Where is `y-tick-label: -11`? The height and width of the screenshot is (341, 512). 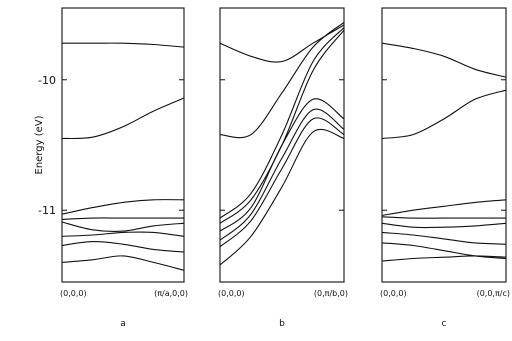 y-tick-label: -11 is located at coordinates (47, 210).